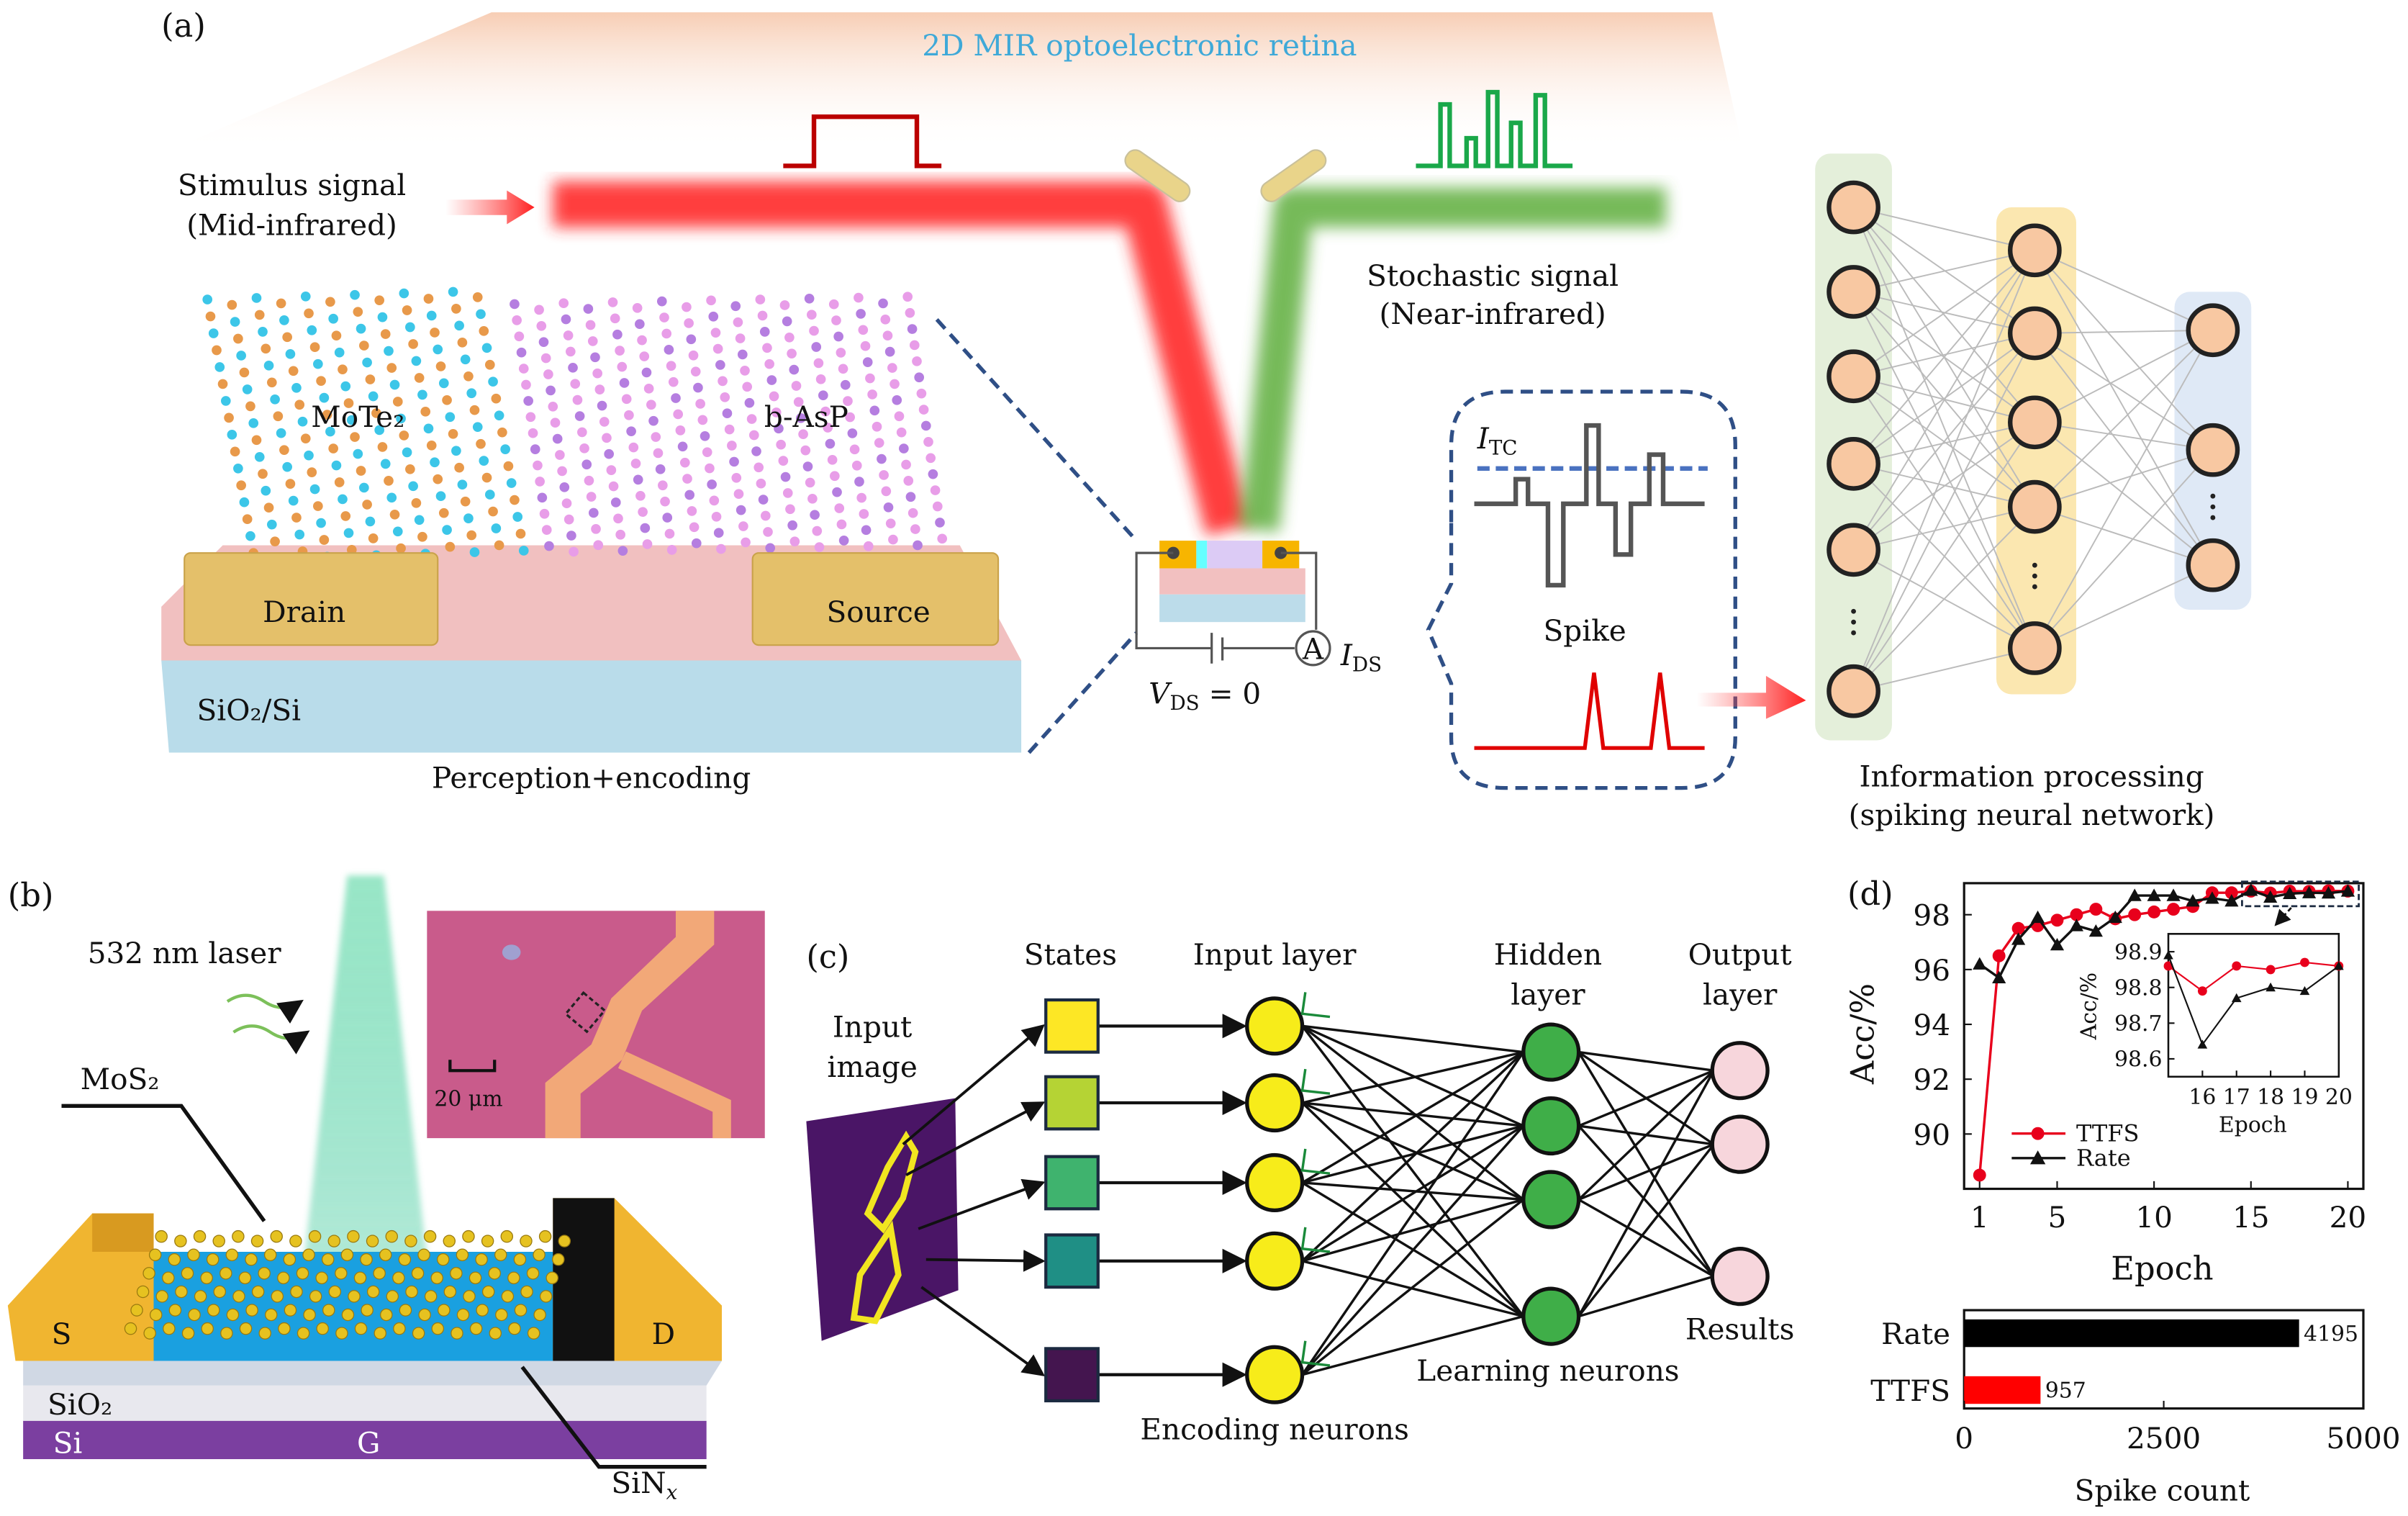 The height and width of the screenshot is (1516, 2408). What do you see at coordinates (1853, 633) in the screenshot?
I see `ellipsis-dot` at bounding box center [1853, 633].